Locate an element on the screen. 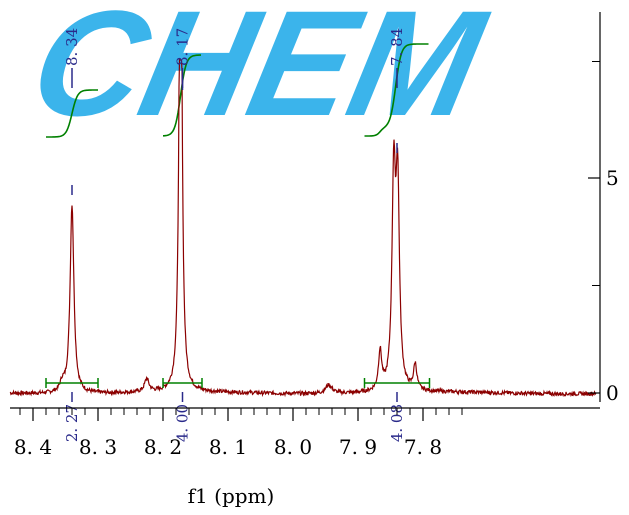 Image resolution: width=629 pixels, height=515 pixels. integral-value: 2. 27 is located at coordinates (72, 423).